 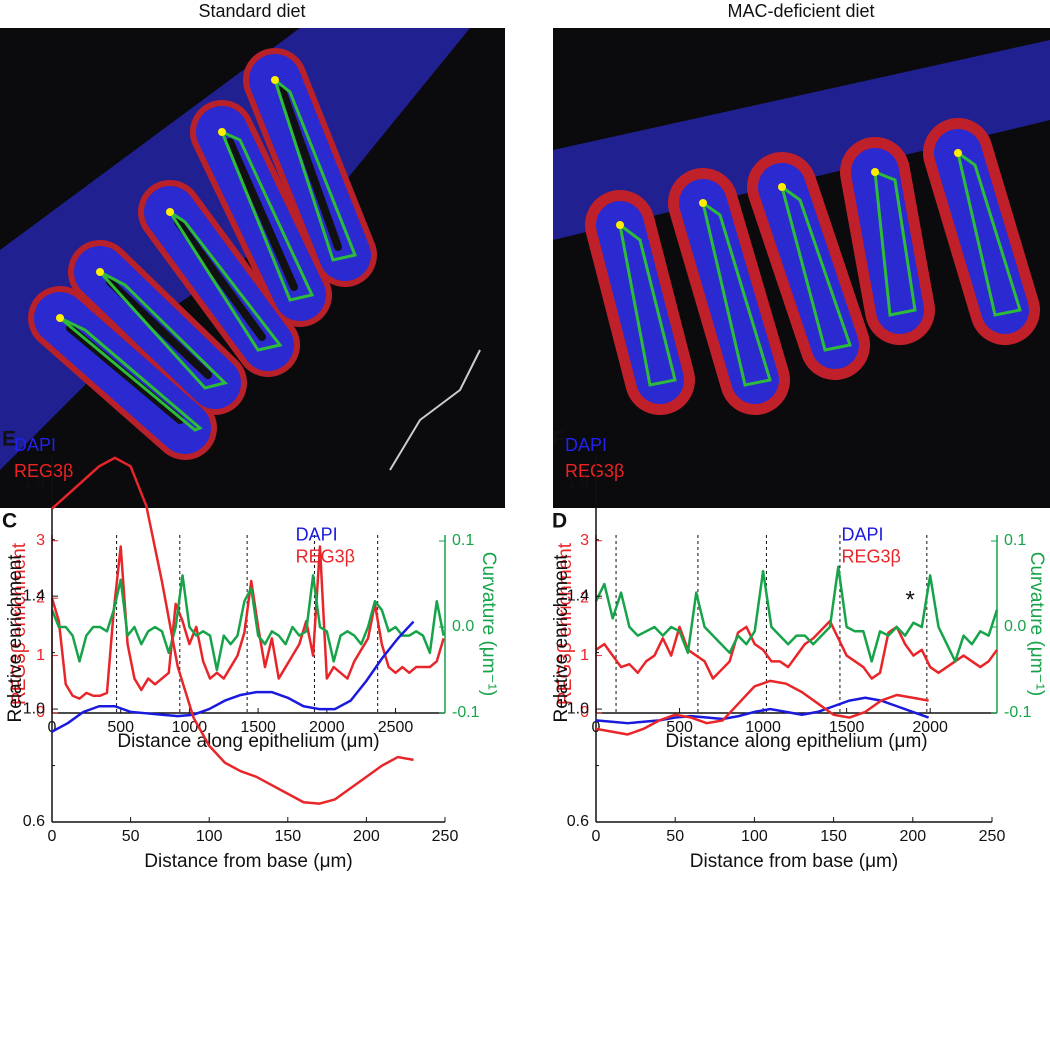 I want to click on panel-label: F, so click(x=558, y=439).